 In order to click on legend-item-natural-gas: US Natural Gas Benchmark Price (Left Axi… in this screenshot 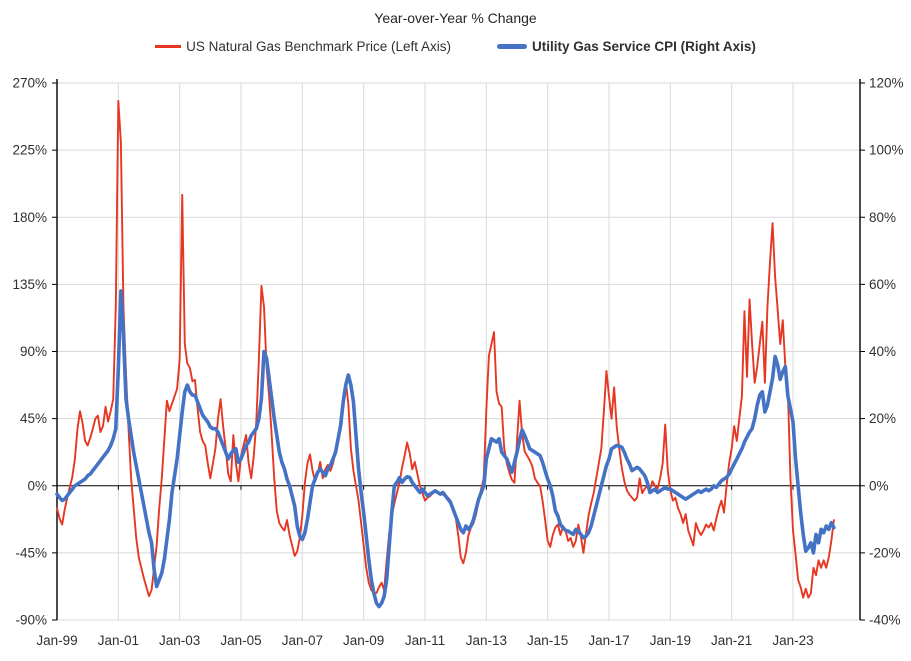, I will do `click(303, 46)`.